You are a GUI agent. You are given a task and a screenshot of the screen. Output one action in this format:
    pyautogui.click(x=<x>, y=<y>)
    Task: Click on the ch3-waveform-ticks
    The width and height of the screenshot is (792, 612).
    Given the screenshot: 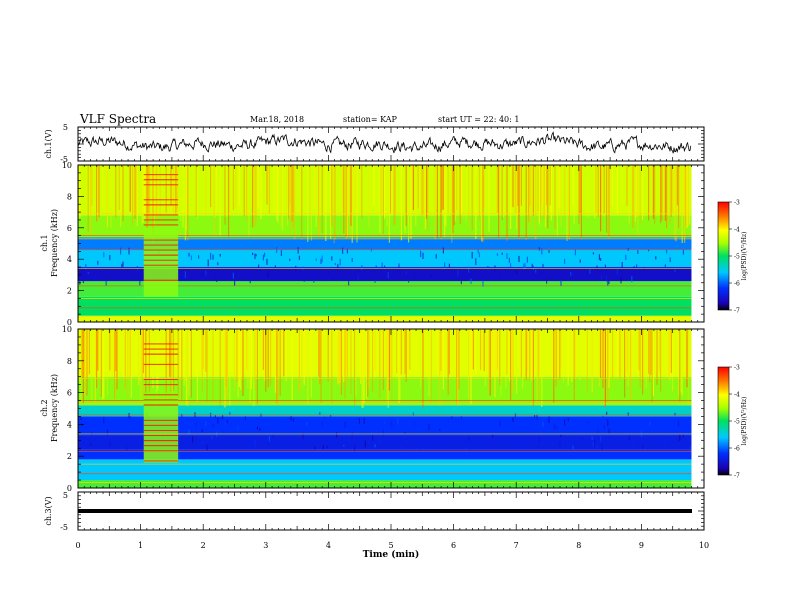 What is the action you would take?
    pyautogui.click(x=391, y=511)
    